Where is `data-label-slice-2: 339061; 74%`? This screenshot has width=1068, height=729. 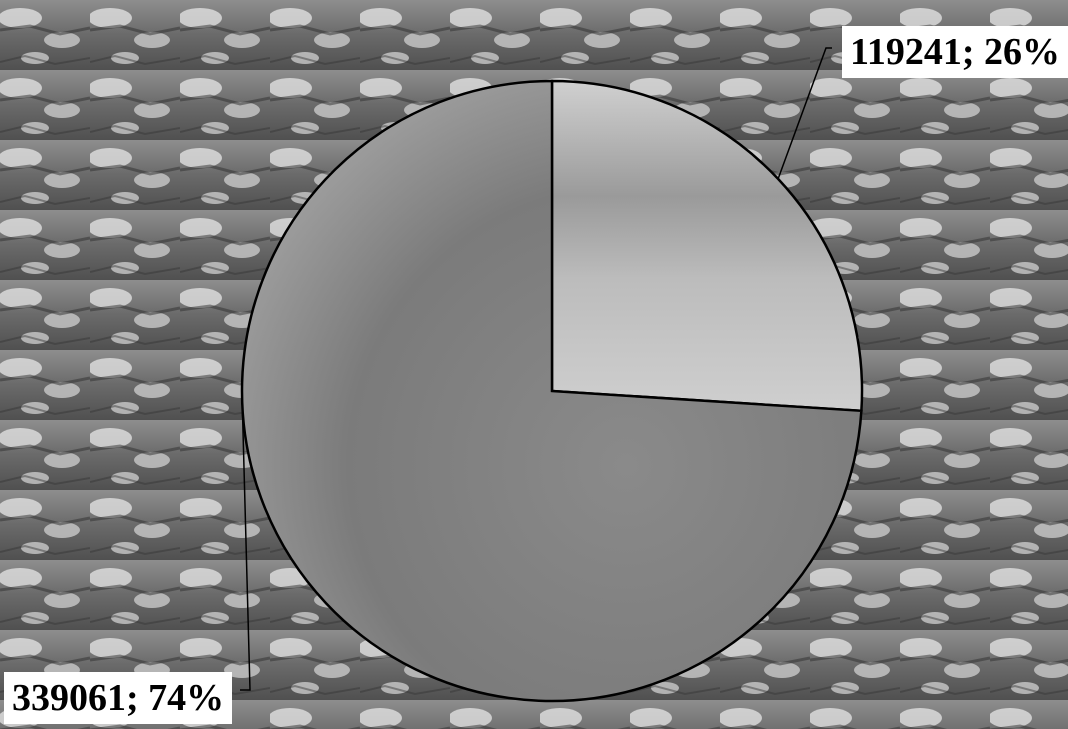 data-label-slice-2: 339061; 74% is located at coordinates (118, 698).